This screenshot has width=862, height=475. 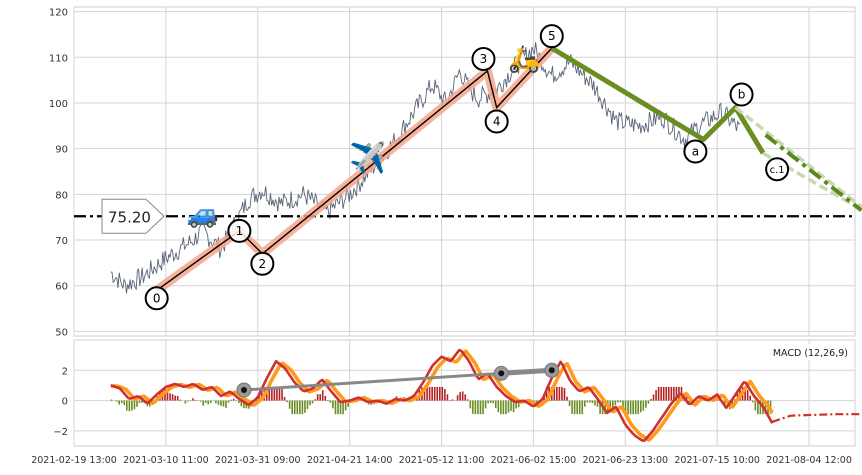 I want to click on price-y-tick-label: 100, so click(x=58, y=104).